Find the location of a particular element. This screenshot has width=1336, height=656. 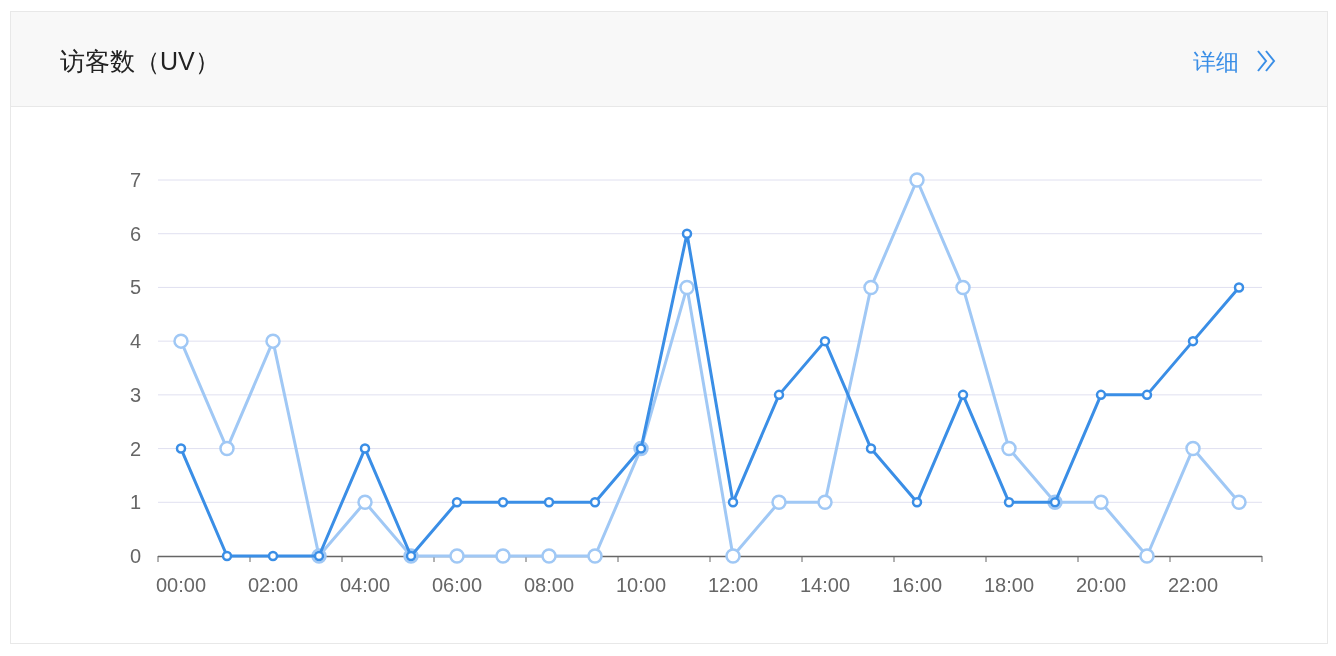

x-tick-label: 14:00 is located at coordinates (825, 585).